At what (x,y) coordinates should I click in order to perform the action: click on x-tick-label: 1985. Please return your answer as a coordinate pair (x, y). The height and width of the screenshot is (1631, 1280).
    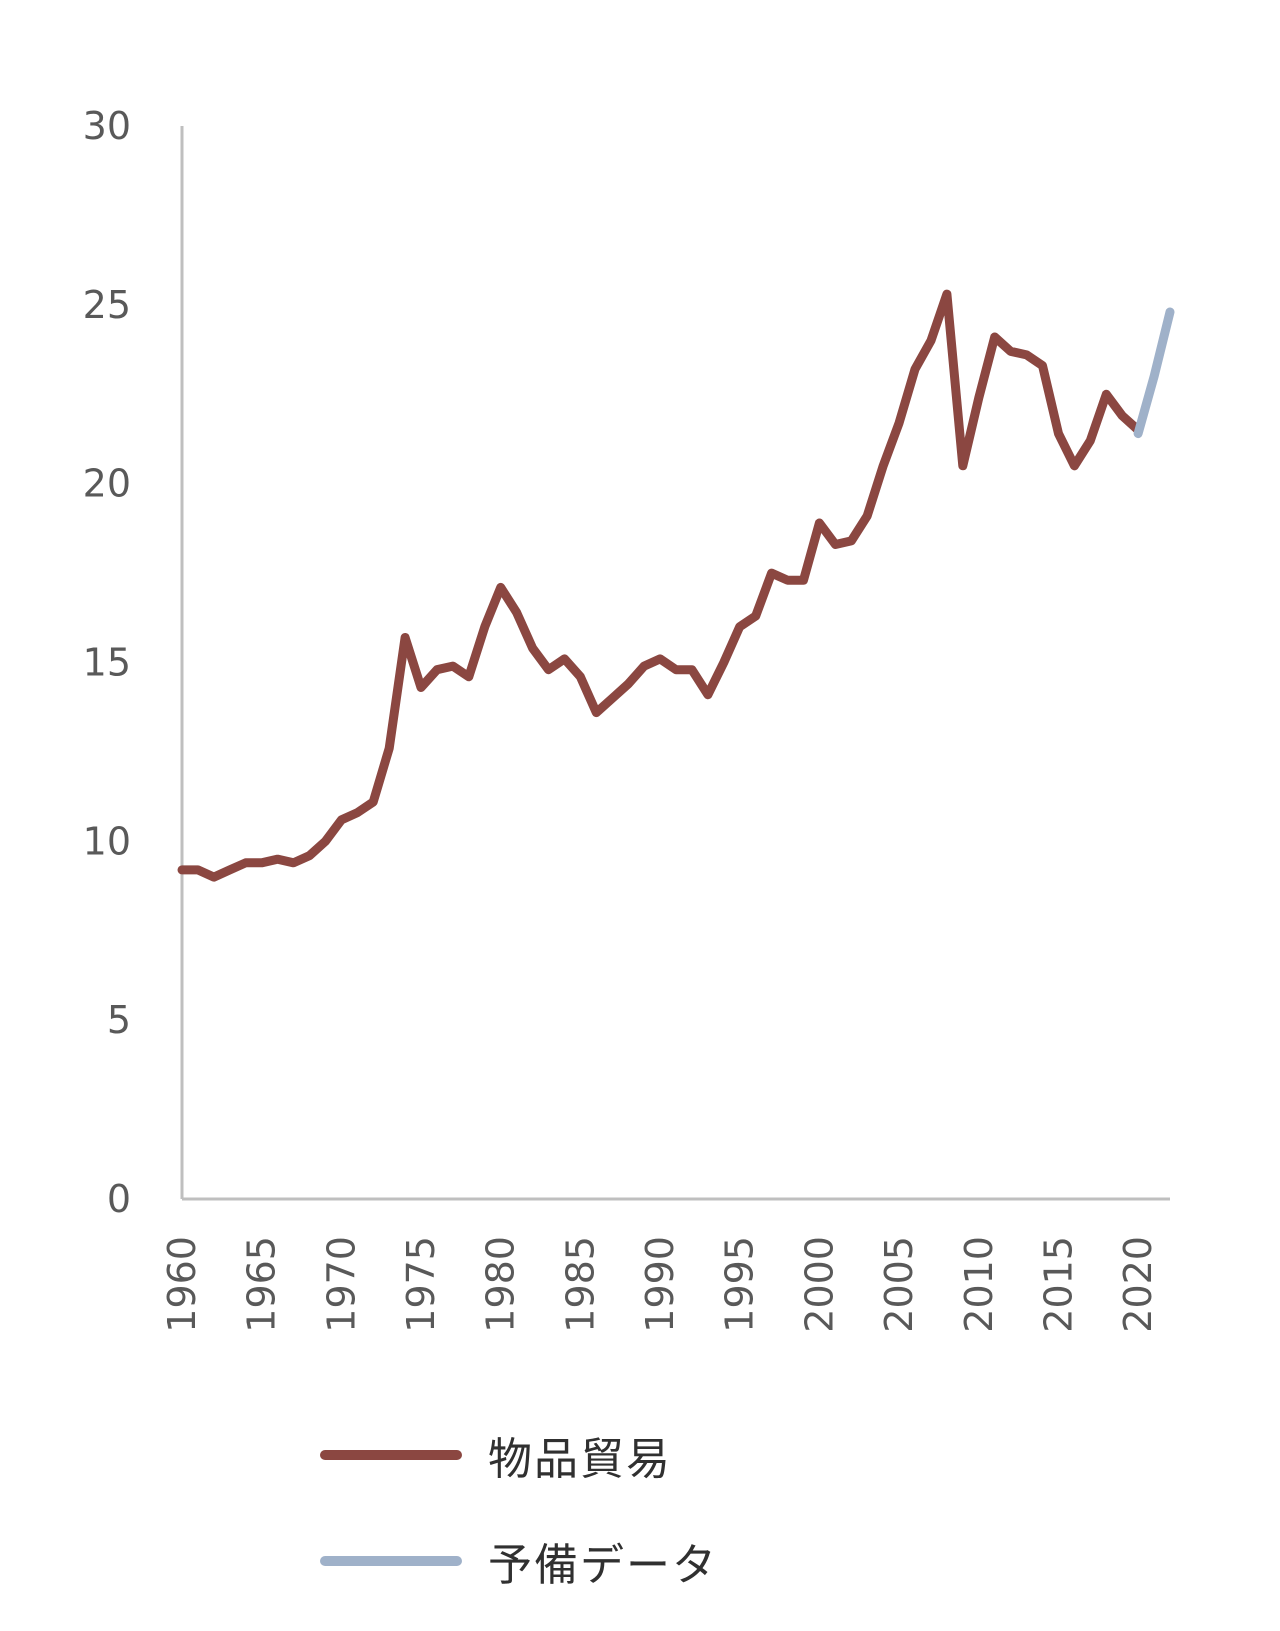
    Looking at the image, I should click on (580, 1284).